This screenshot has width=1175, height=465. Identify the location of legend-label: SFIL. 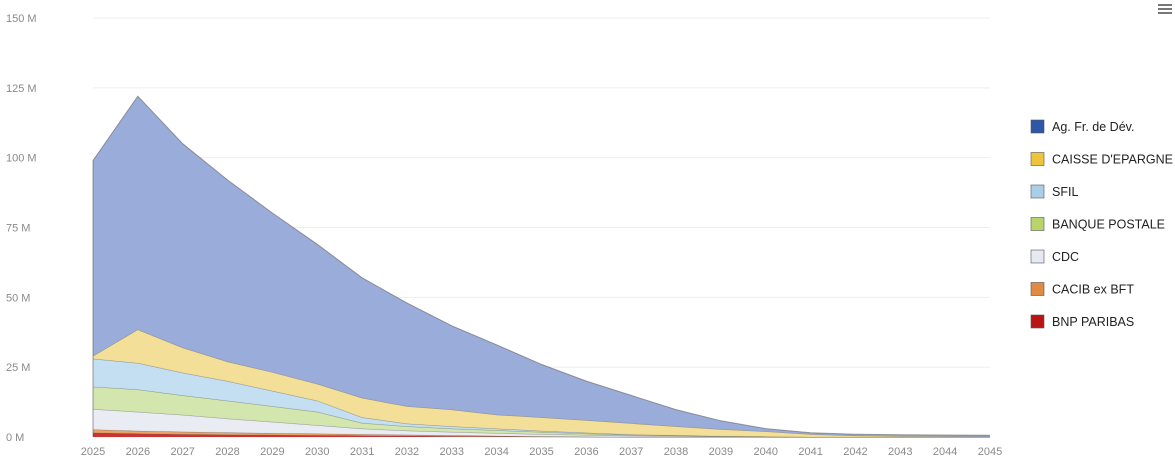
(1065, 192).